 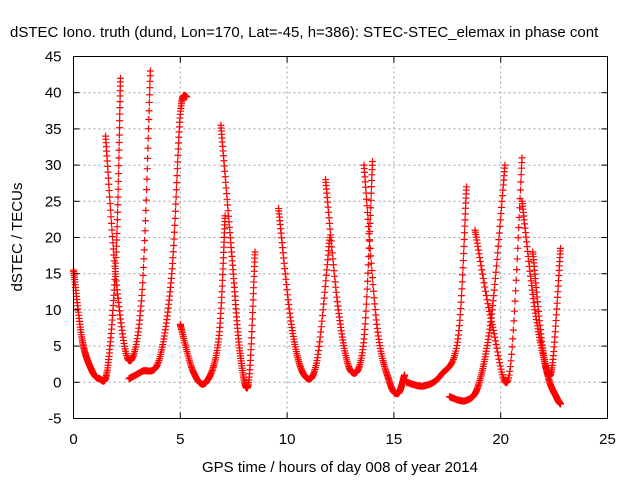 What do you see at coordinates (53, 129) in the screenshot?
I see `y-tick-label: 35` at bounding box center [53, 129].